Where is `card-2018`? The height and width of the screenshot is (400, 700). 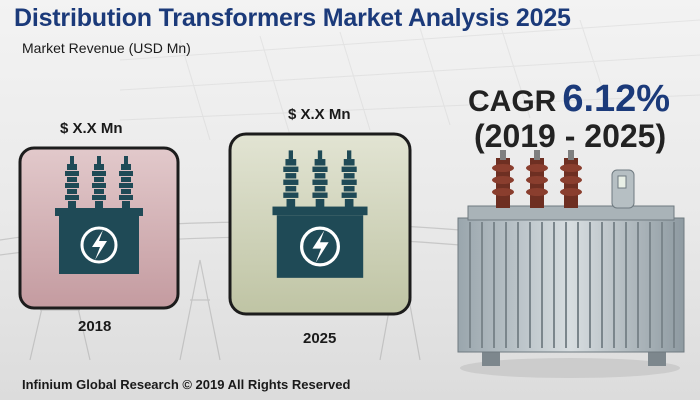 card-2018 is located at coordinates (99, 228).